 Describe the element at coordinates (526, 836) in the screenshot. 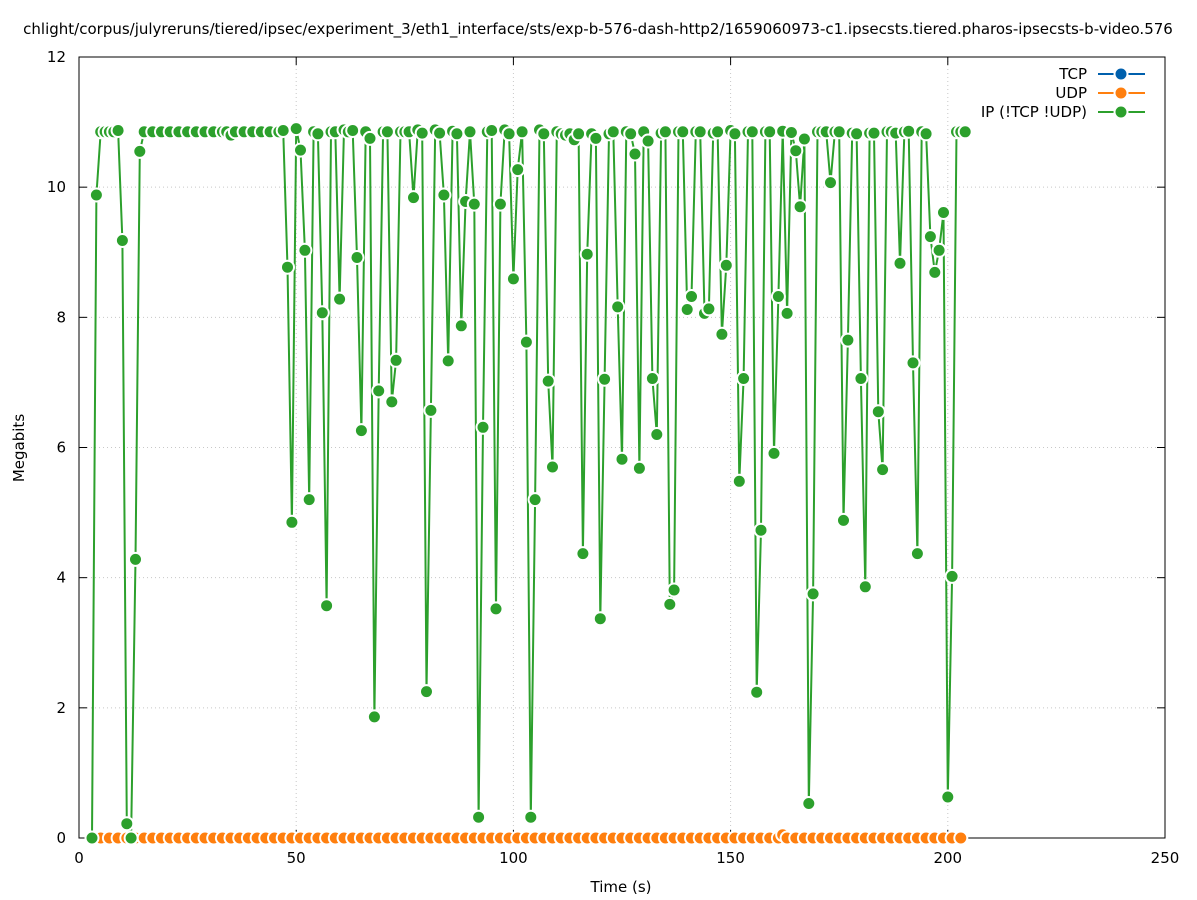

I see `series-udp` at that location.